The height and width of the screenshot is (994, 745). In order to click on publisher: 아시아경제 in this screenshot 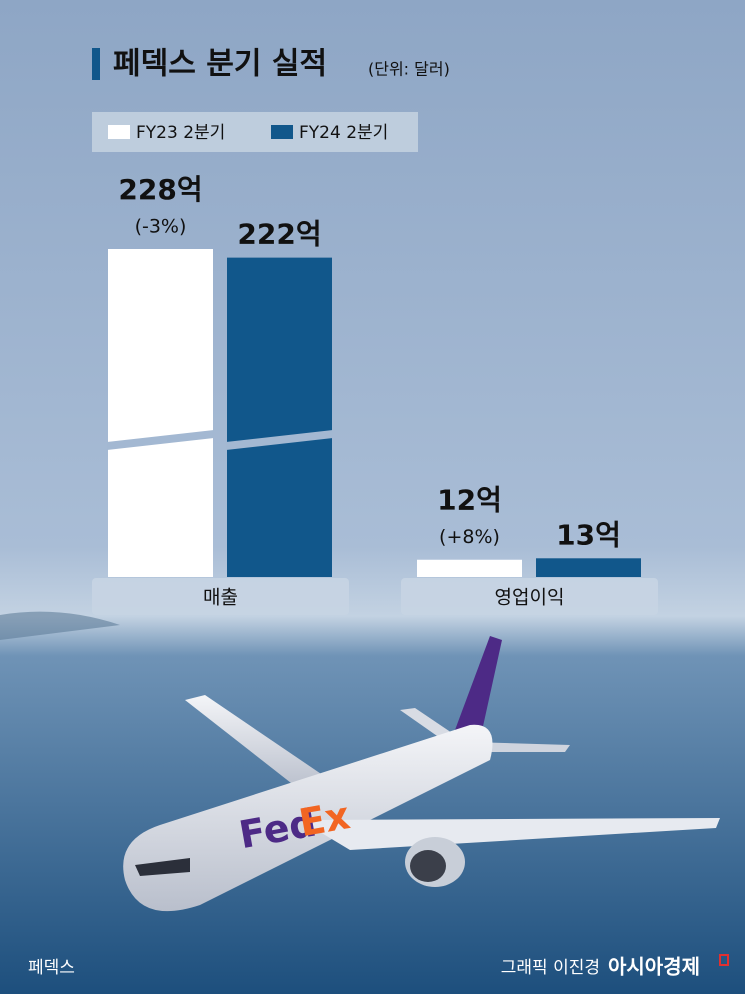, I will do `click(654, 967)`.